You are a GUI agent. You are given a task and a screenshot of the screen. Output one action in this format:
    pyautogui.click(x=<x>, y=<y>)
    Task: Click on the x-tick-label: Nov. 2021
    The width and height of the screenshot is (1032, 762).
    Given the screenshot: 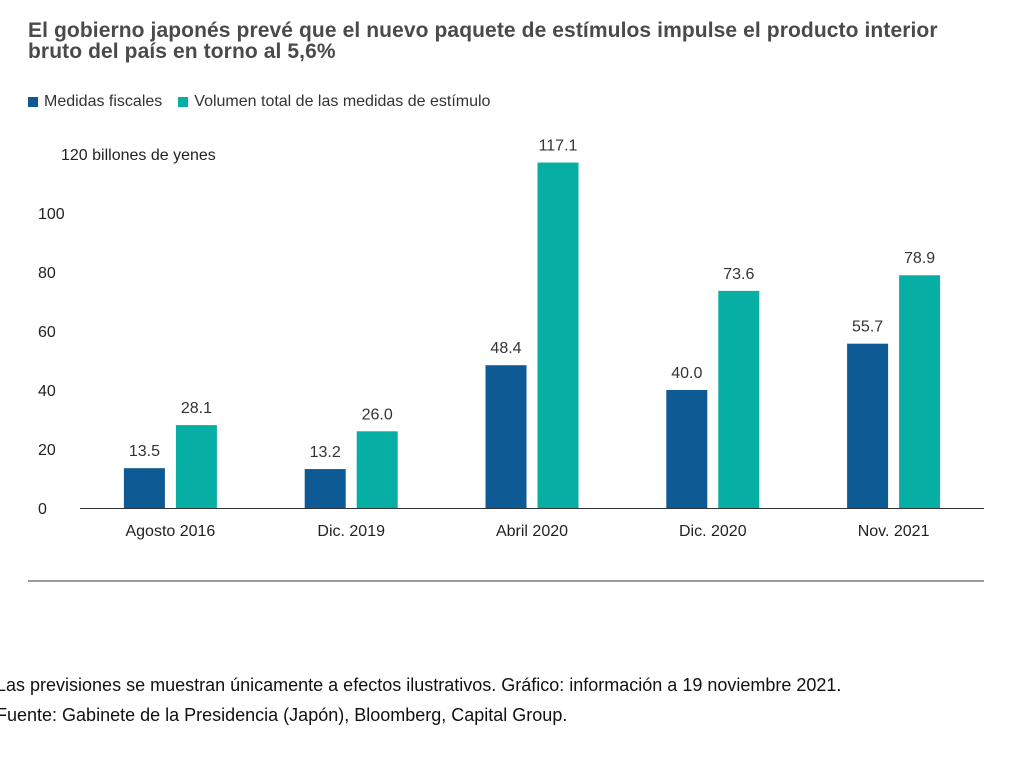 What is the action you would take?
    pyautogui.click(x=894, y=531)
    